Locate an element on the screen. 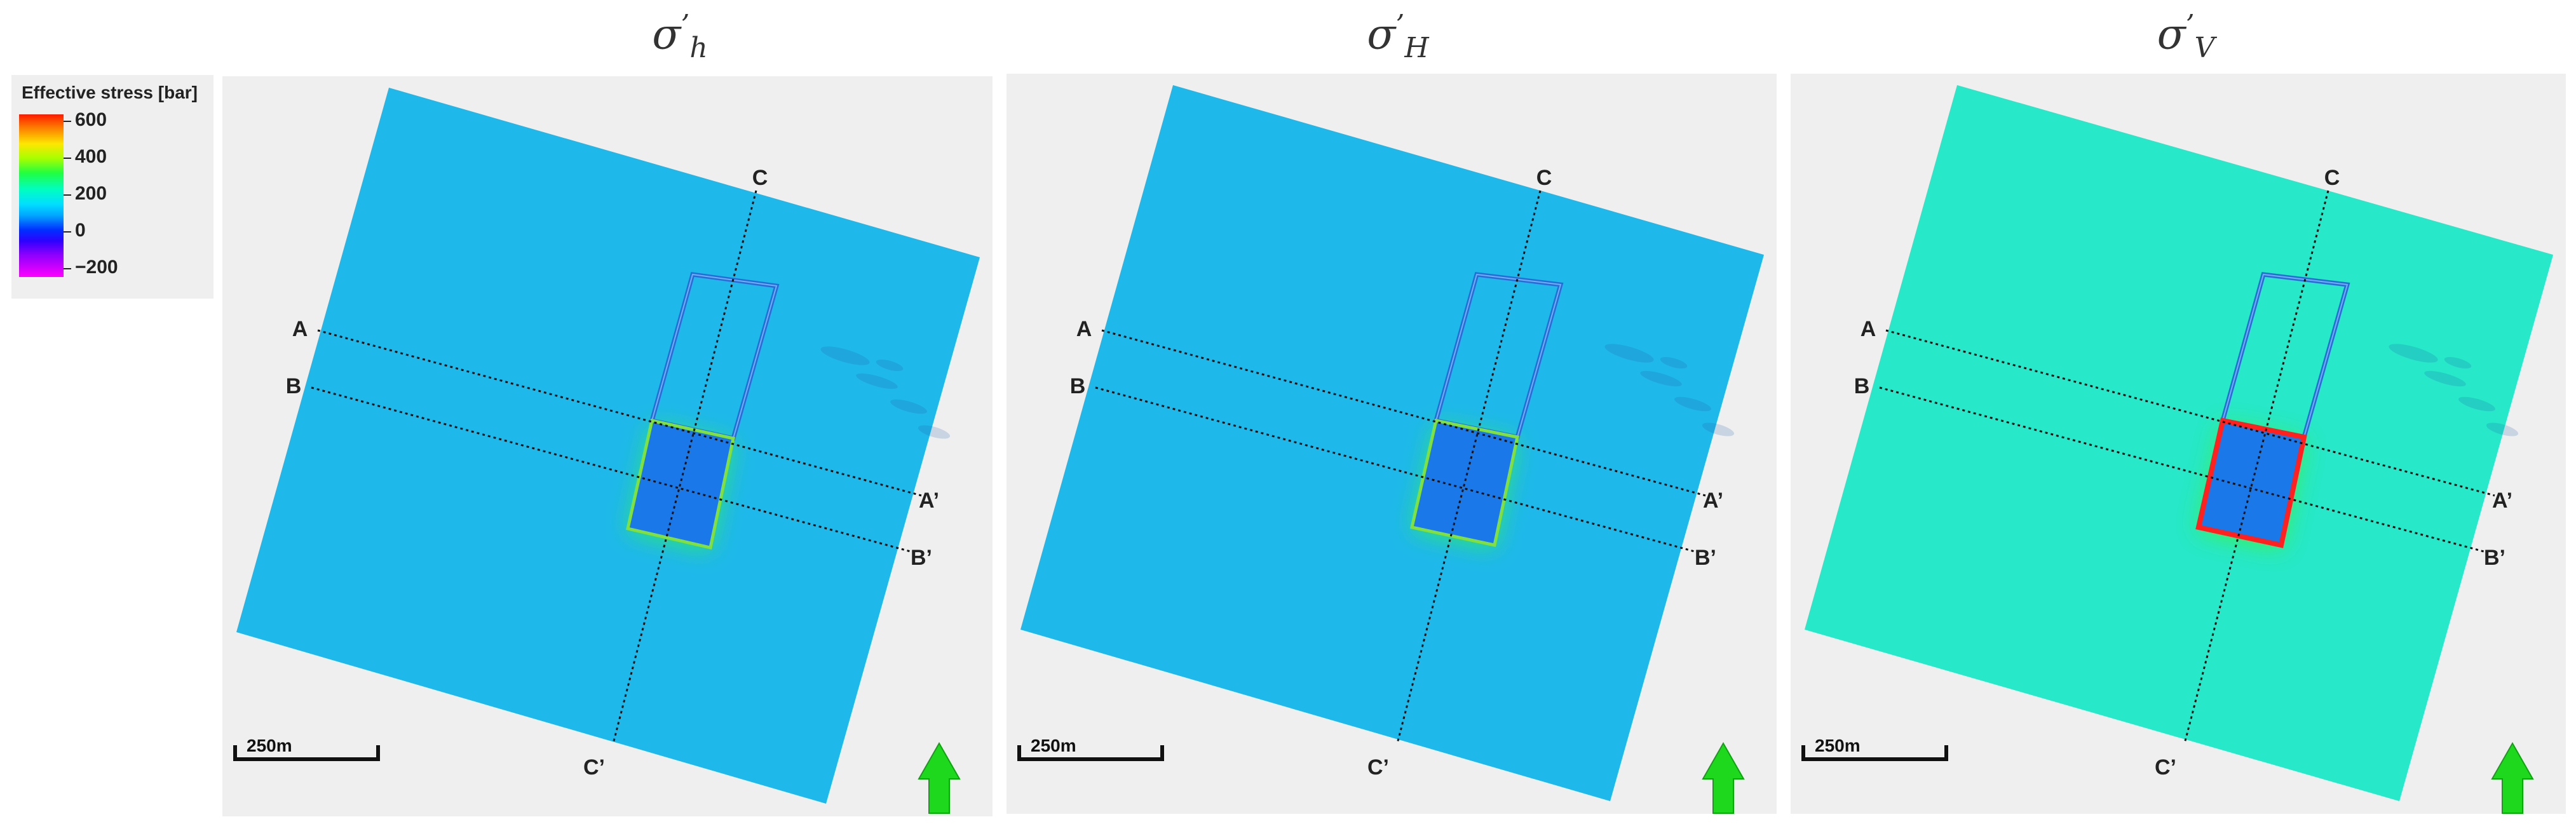  legend-label: 0 is located at coordinates (80, 230).